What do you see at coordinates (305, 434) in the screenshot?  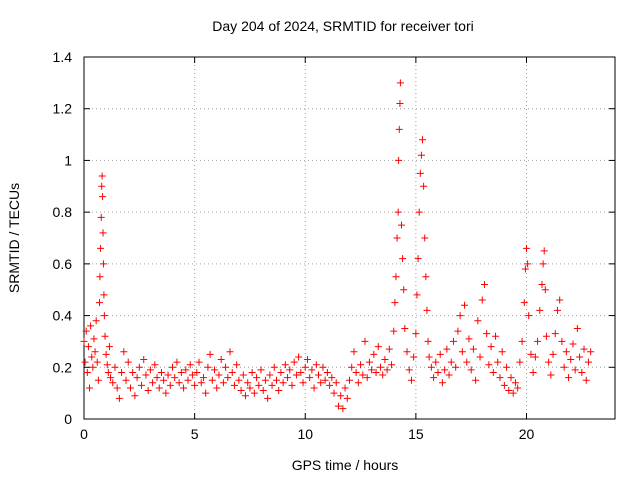 I see `x-tick-label: 10` at bounding box center [305, 434].